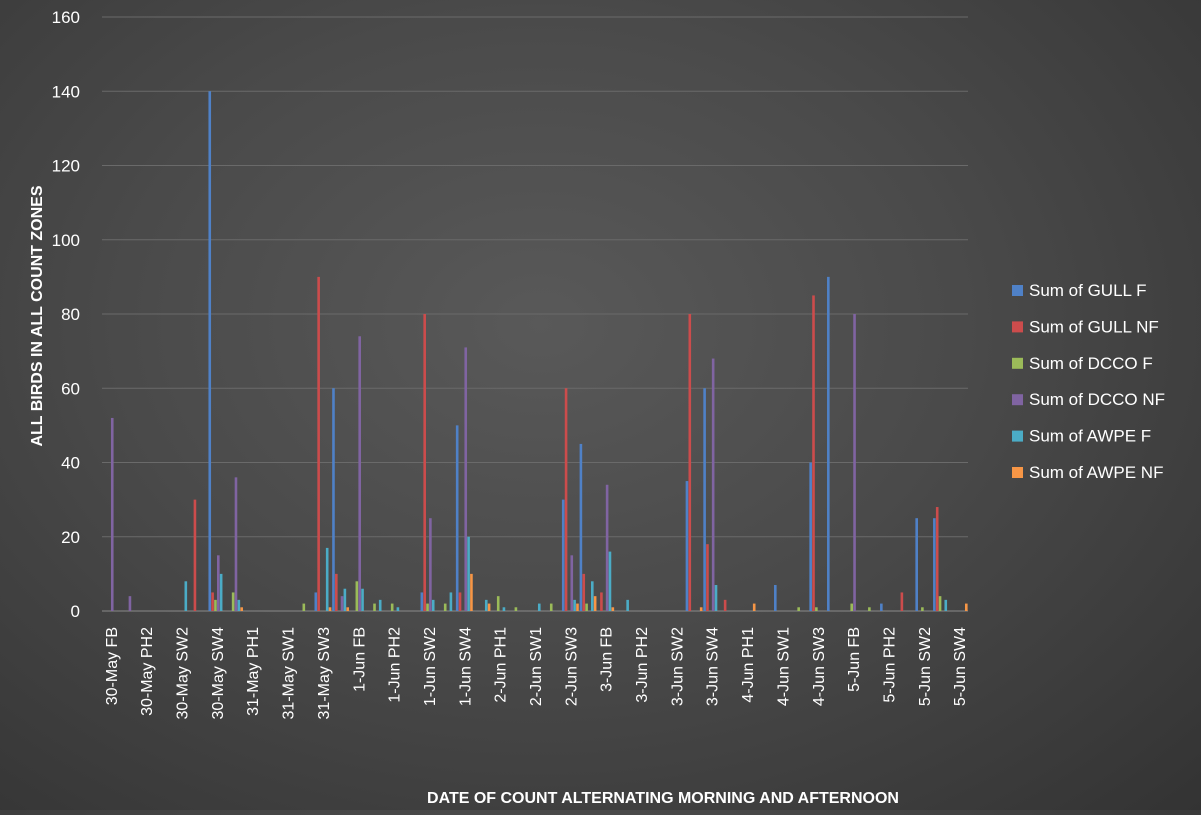  I want to click on x-tick-label: 30-May SW2, so click(183, 673).